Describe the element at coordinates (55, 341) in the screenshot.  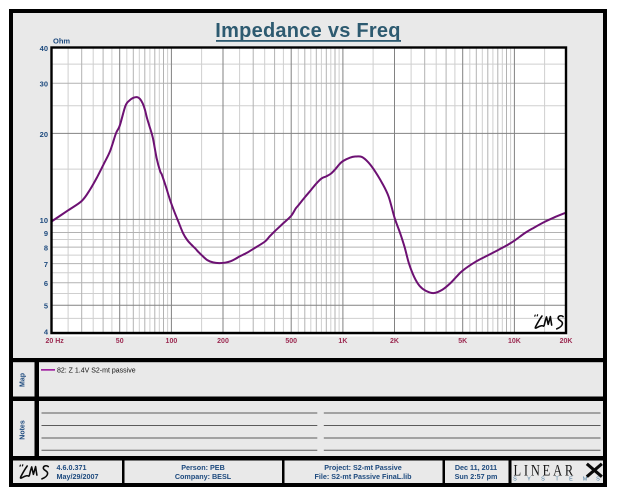
I see `svg-text: 20 Hz` at that location.